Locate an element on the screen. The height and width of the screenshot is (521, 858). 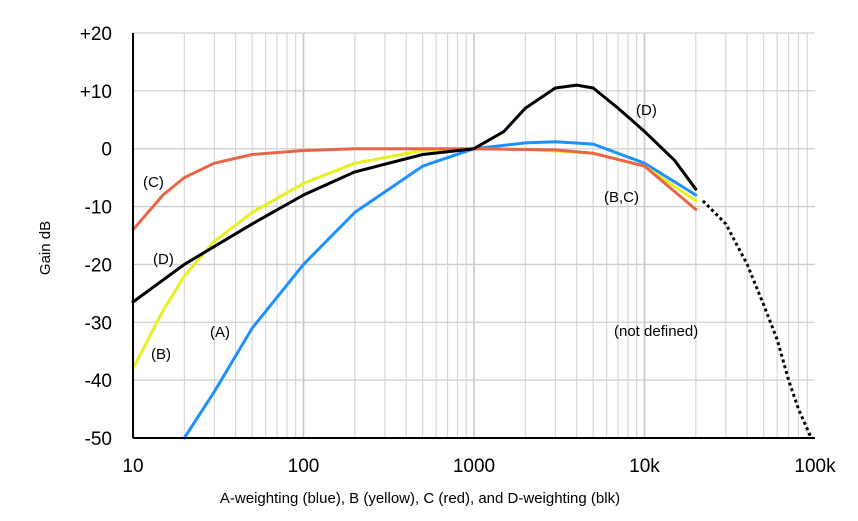
annotation-not-defined: (not defined) is located at coordinates (656, 331).